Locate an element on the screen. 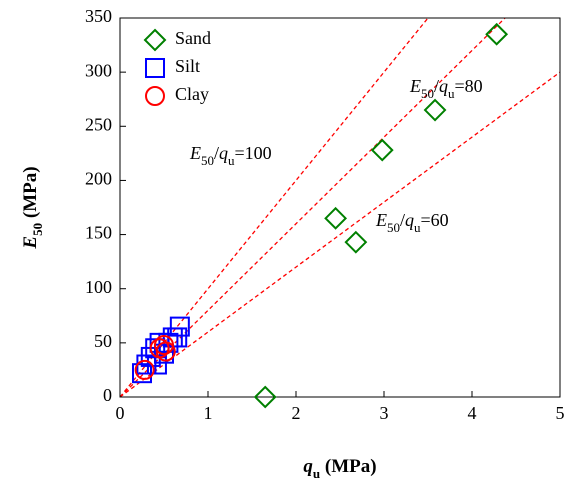 The image size is (569, 490). reference-label: E50/qu=60 is located at coordinates (412, 222).